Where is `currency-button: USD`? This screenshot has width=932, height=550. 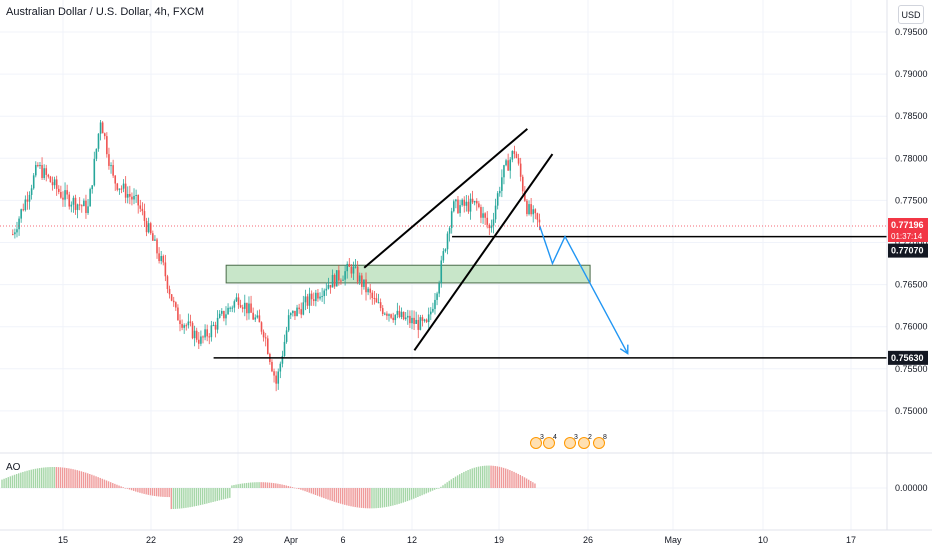
currency-button: USD is located at coordinates (911, 14).